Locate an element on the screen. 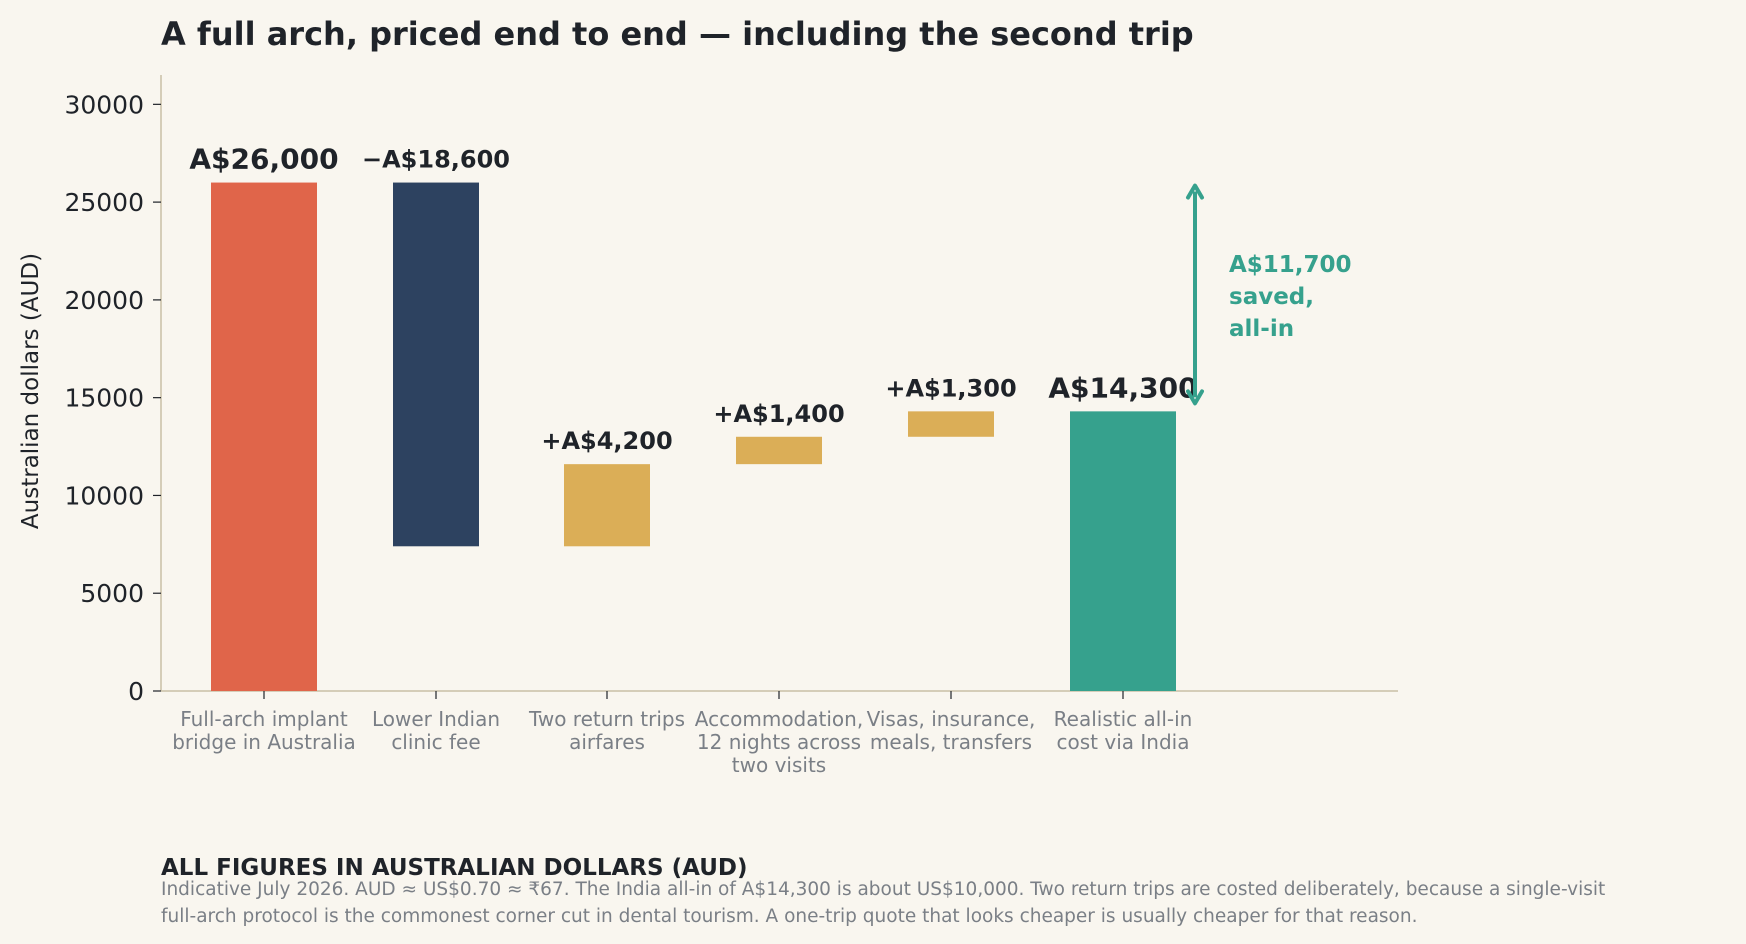 The height and width of the screenshot is (944, 1746). savings-label: A$11,700 saved, all-in is located at coordinates (1290, 297).